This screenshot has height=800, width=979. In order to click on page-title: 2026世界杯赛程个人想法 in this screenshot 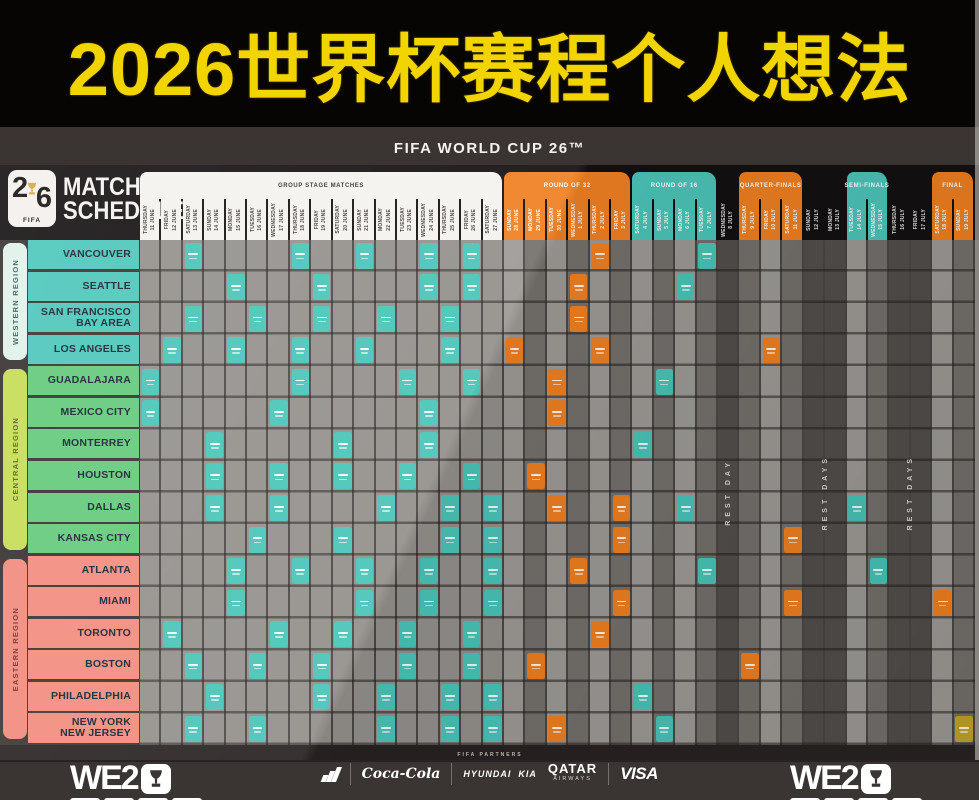, I will do `click(489, 69)`.